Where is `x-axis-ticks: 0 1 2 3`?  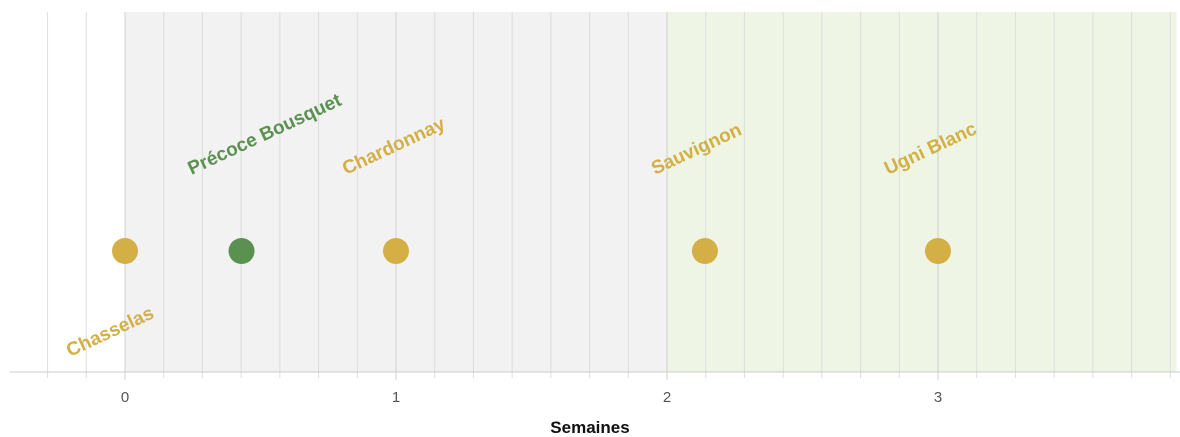 x-axis-ticks: 0 1 2 3 is located at coordinates (531, 397).